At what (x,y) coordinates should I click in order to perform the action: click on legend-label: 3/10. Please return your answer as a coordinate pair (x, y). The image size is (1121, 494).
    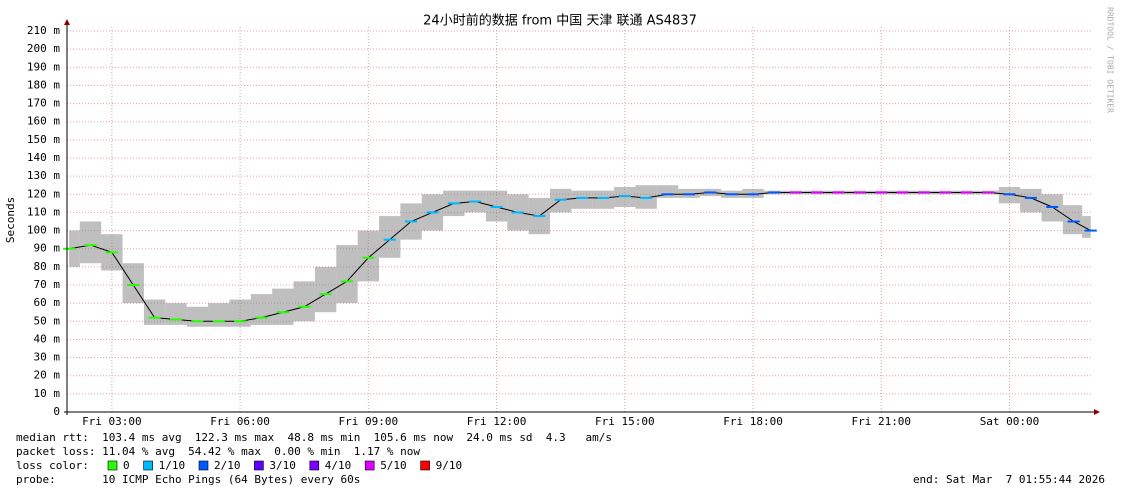
    Looking at the image, I should click on (282, 465).